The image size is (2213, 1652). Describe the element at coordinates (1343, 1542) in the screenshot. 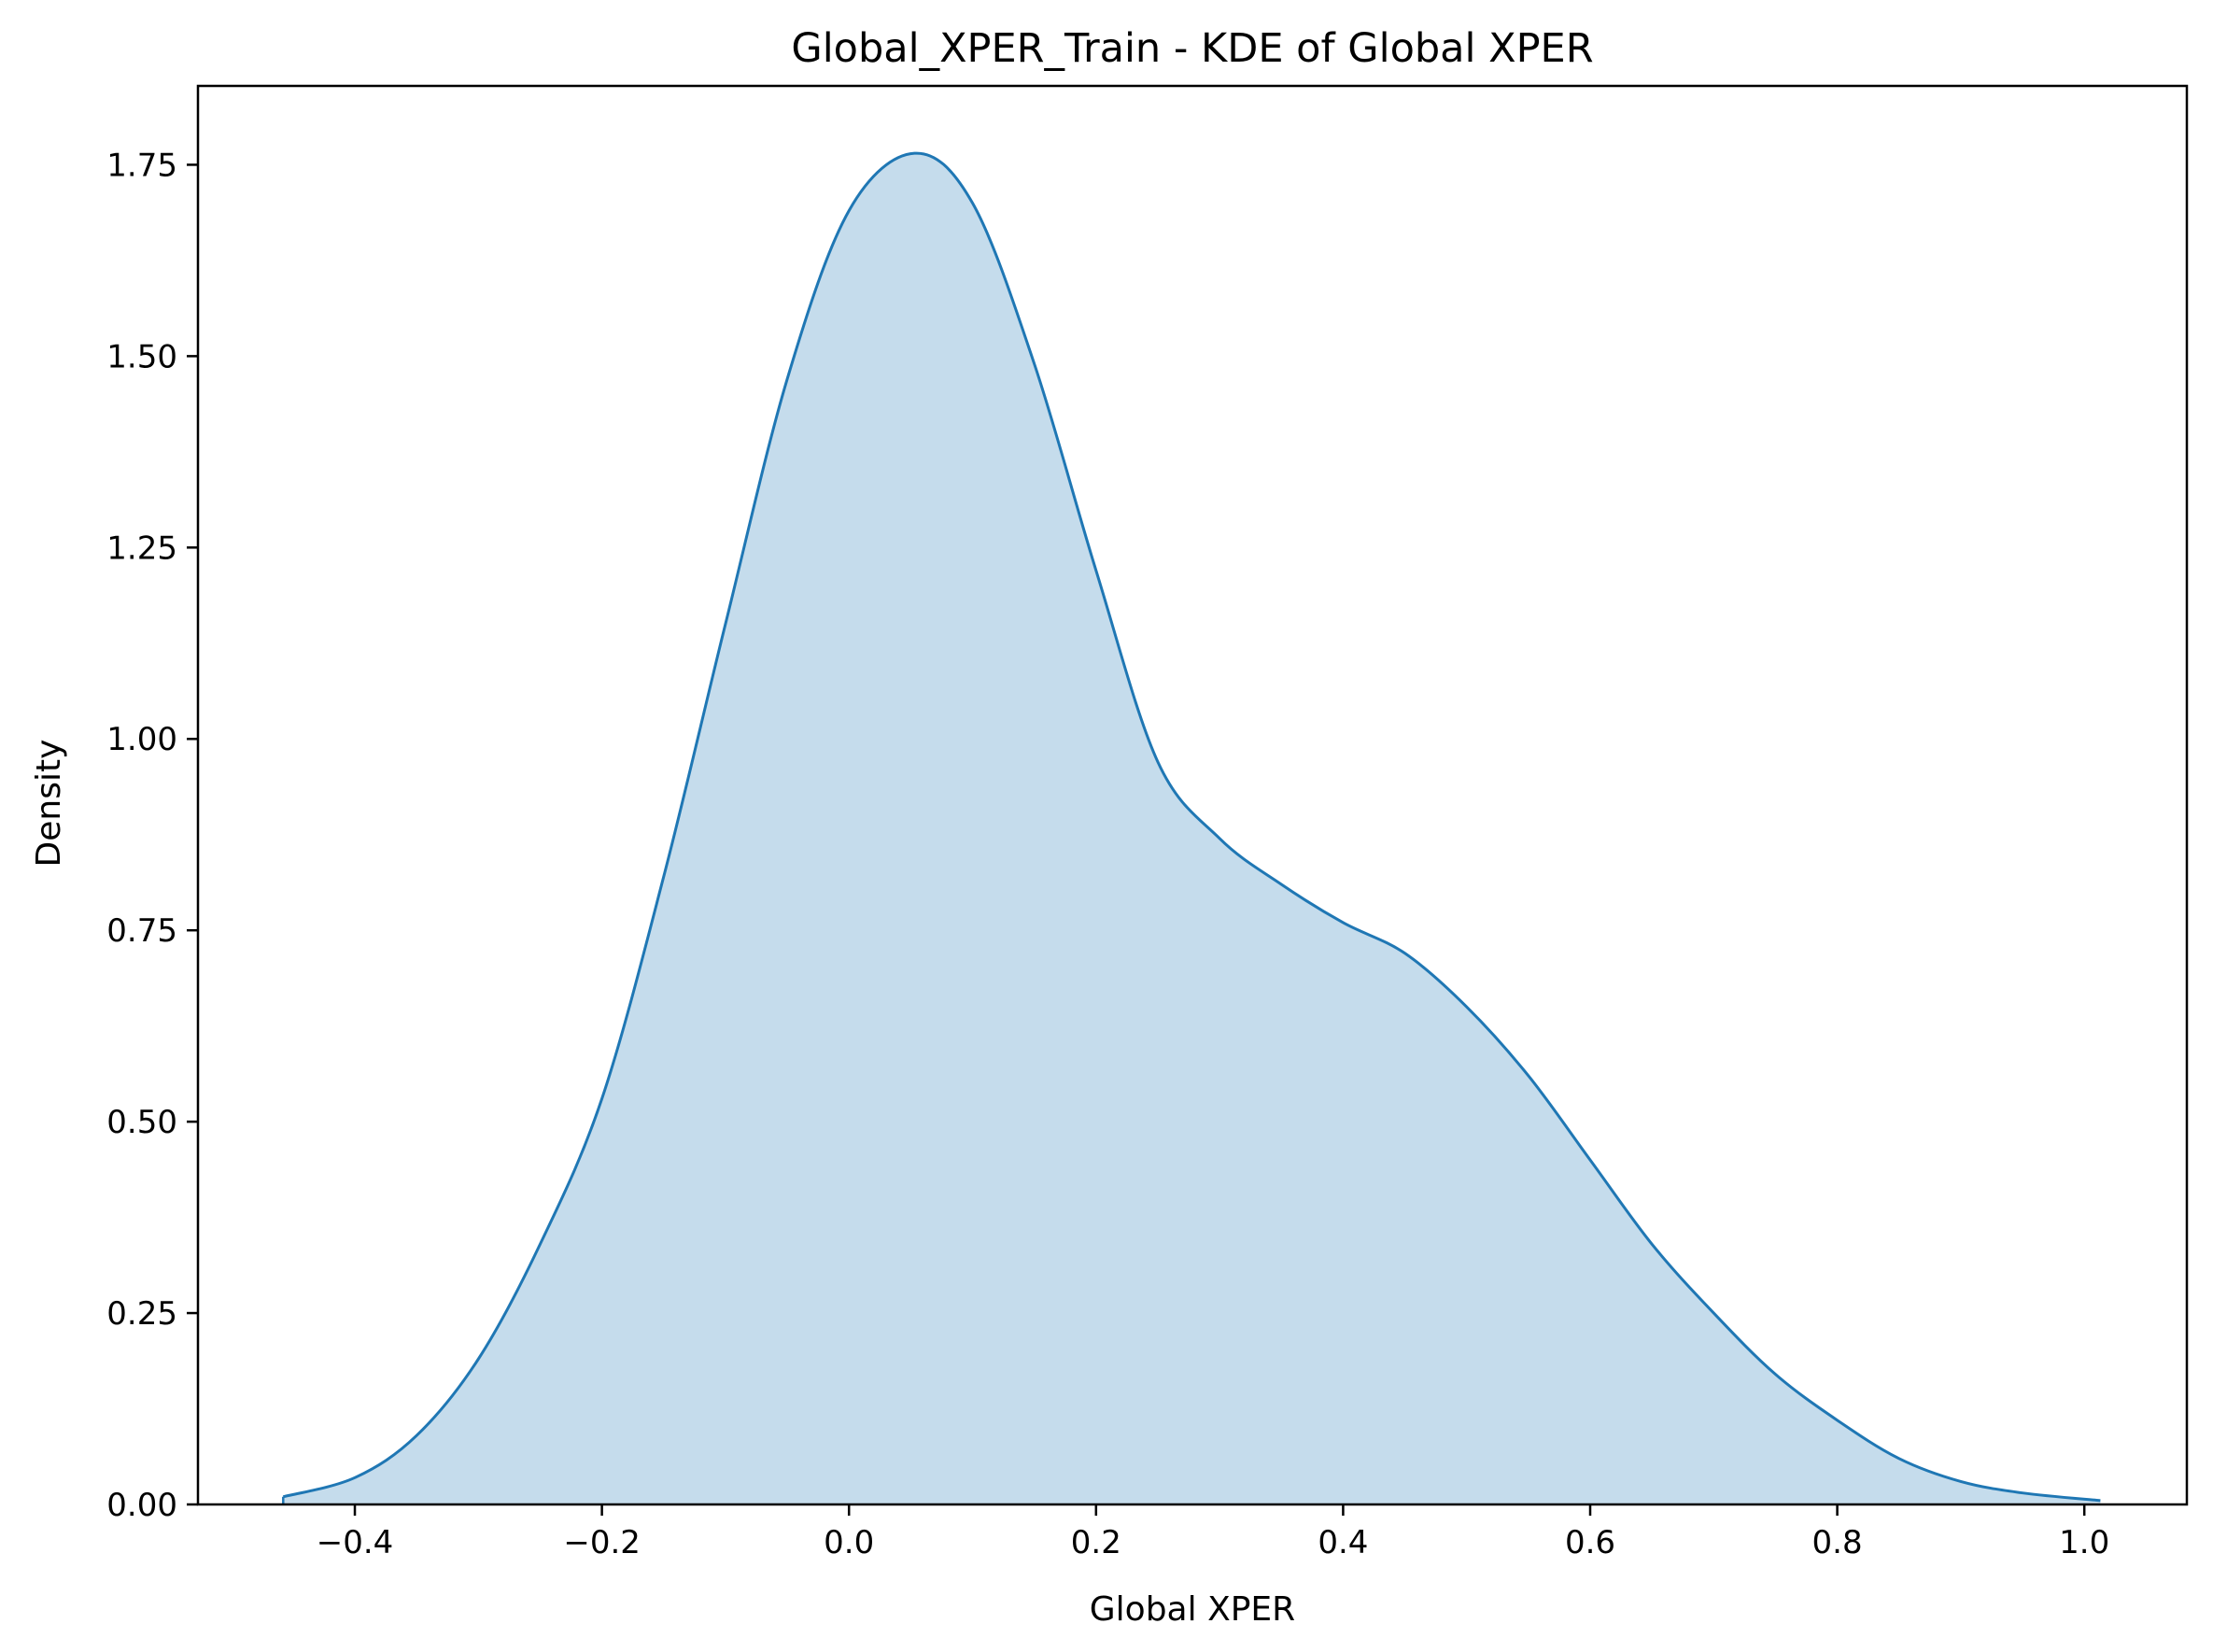

I see `x-tick-label: 0.4` at that location.